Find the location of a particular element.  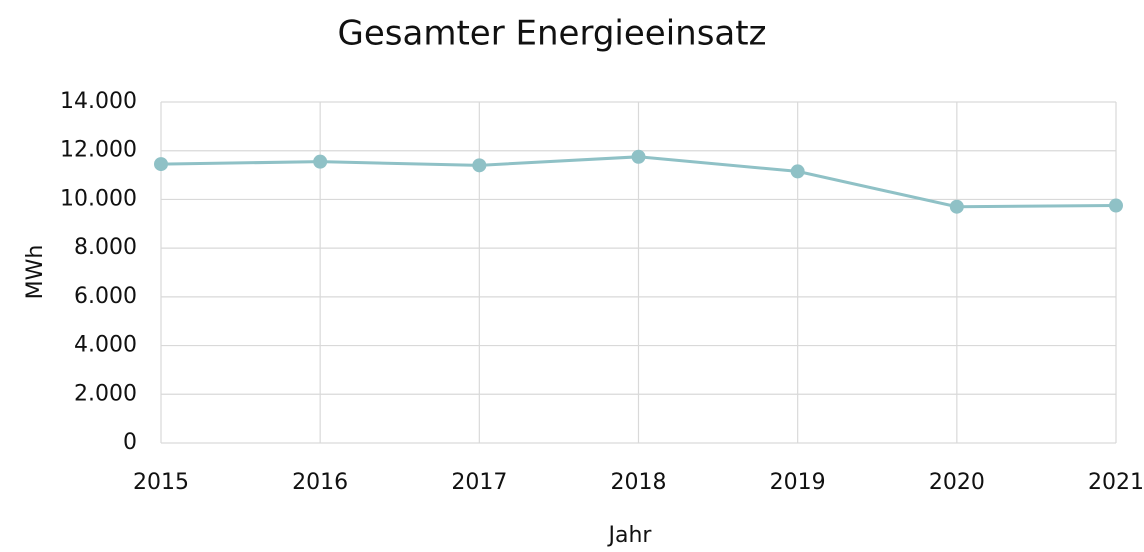

x-tick-label: 2019 is located at coordinates (798, 482).